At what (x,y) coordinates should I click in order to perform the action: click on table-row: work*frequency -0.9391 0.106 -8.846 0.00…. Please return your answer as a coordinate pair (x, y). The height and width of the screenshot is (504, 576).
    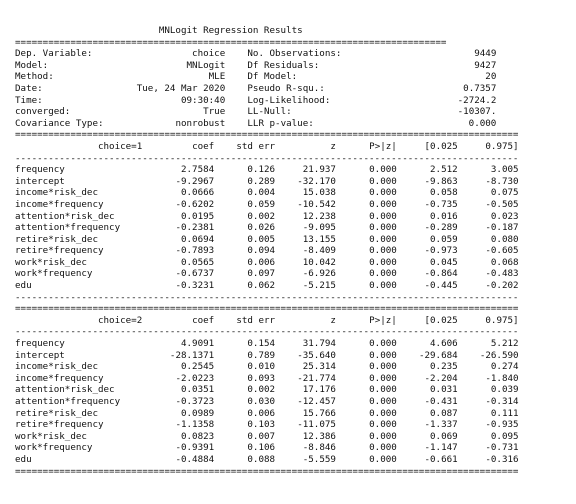
    Looking at the image, I should click on (267, 448).